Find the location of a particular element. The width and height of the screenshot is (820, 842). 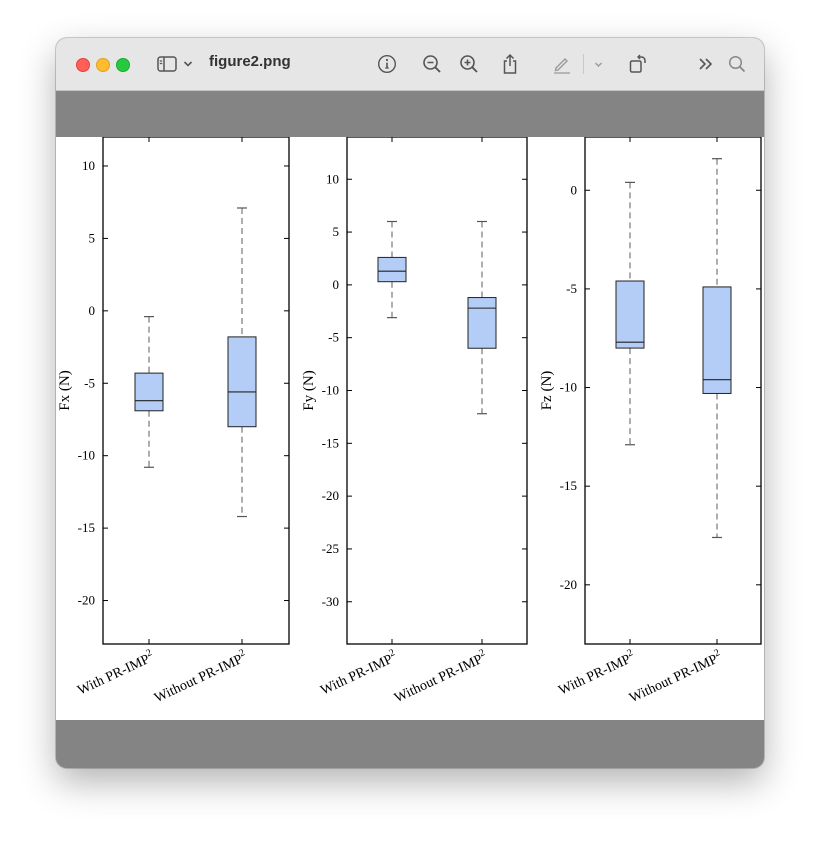

y-tick-label: -30 is located at coordinates (330, 601).